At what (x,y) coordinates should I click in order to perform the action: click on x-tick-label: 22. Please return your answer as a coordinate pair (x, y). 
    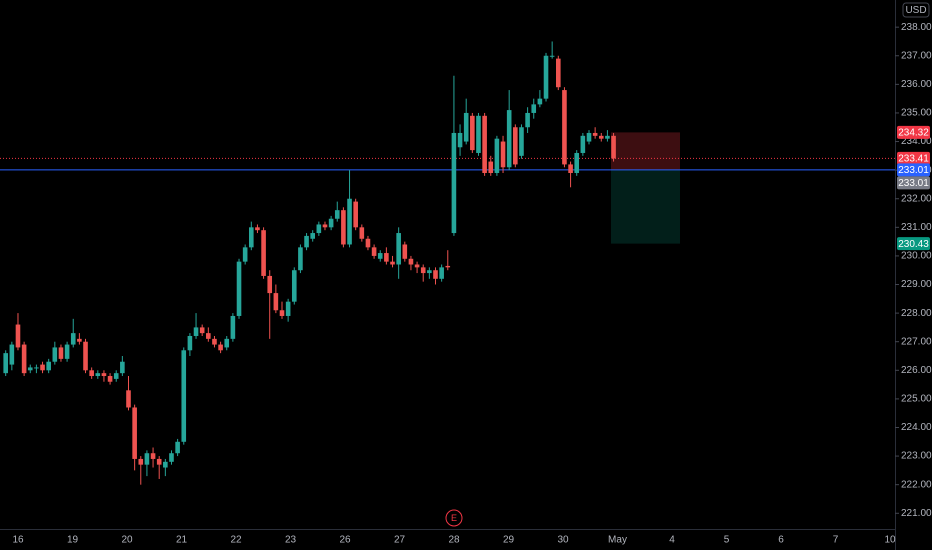
    Looking at the image, I should click on (236, 540).